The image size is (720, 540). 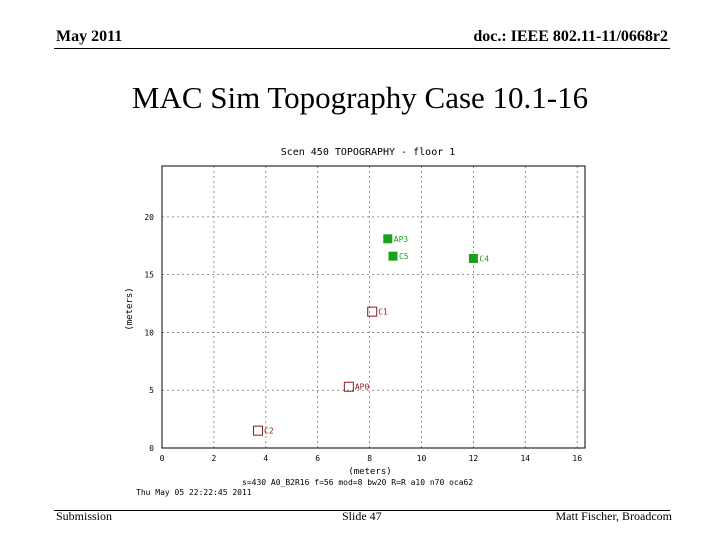 What do you see at coordinates (368, 152) in the screenshot?
I see `chart-title: Scen 450 TOPOGRAPHY - floor 1` at bounding box center [368, 152].